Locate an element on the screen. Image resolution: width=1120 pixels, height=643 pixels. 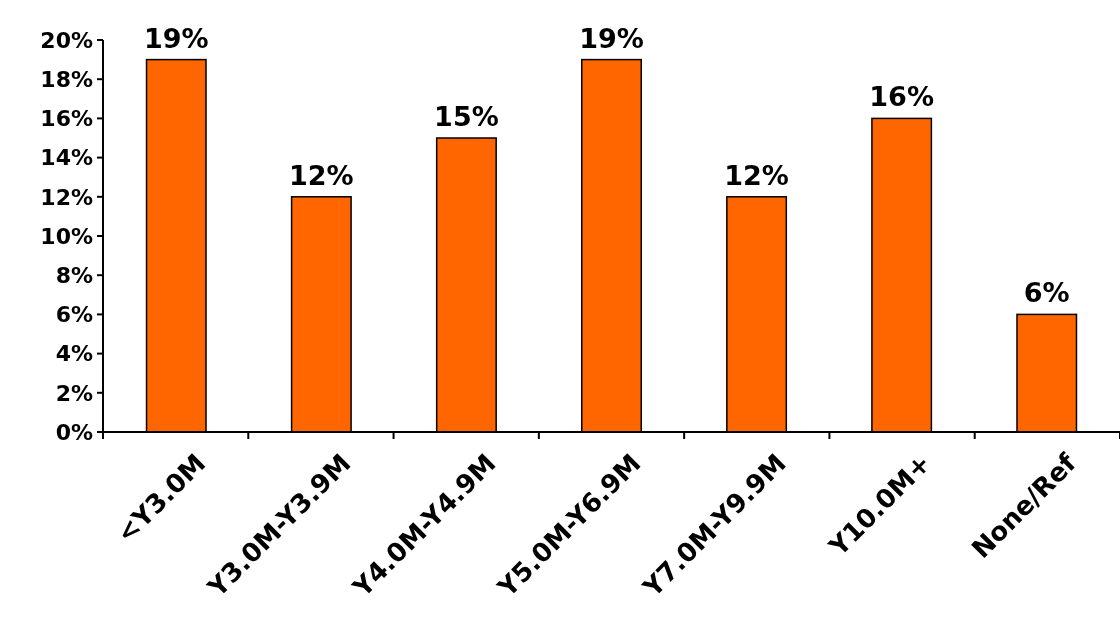
y-tick-label: 12% is located at coordinates (66, 197).